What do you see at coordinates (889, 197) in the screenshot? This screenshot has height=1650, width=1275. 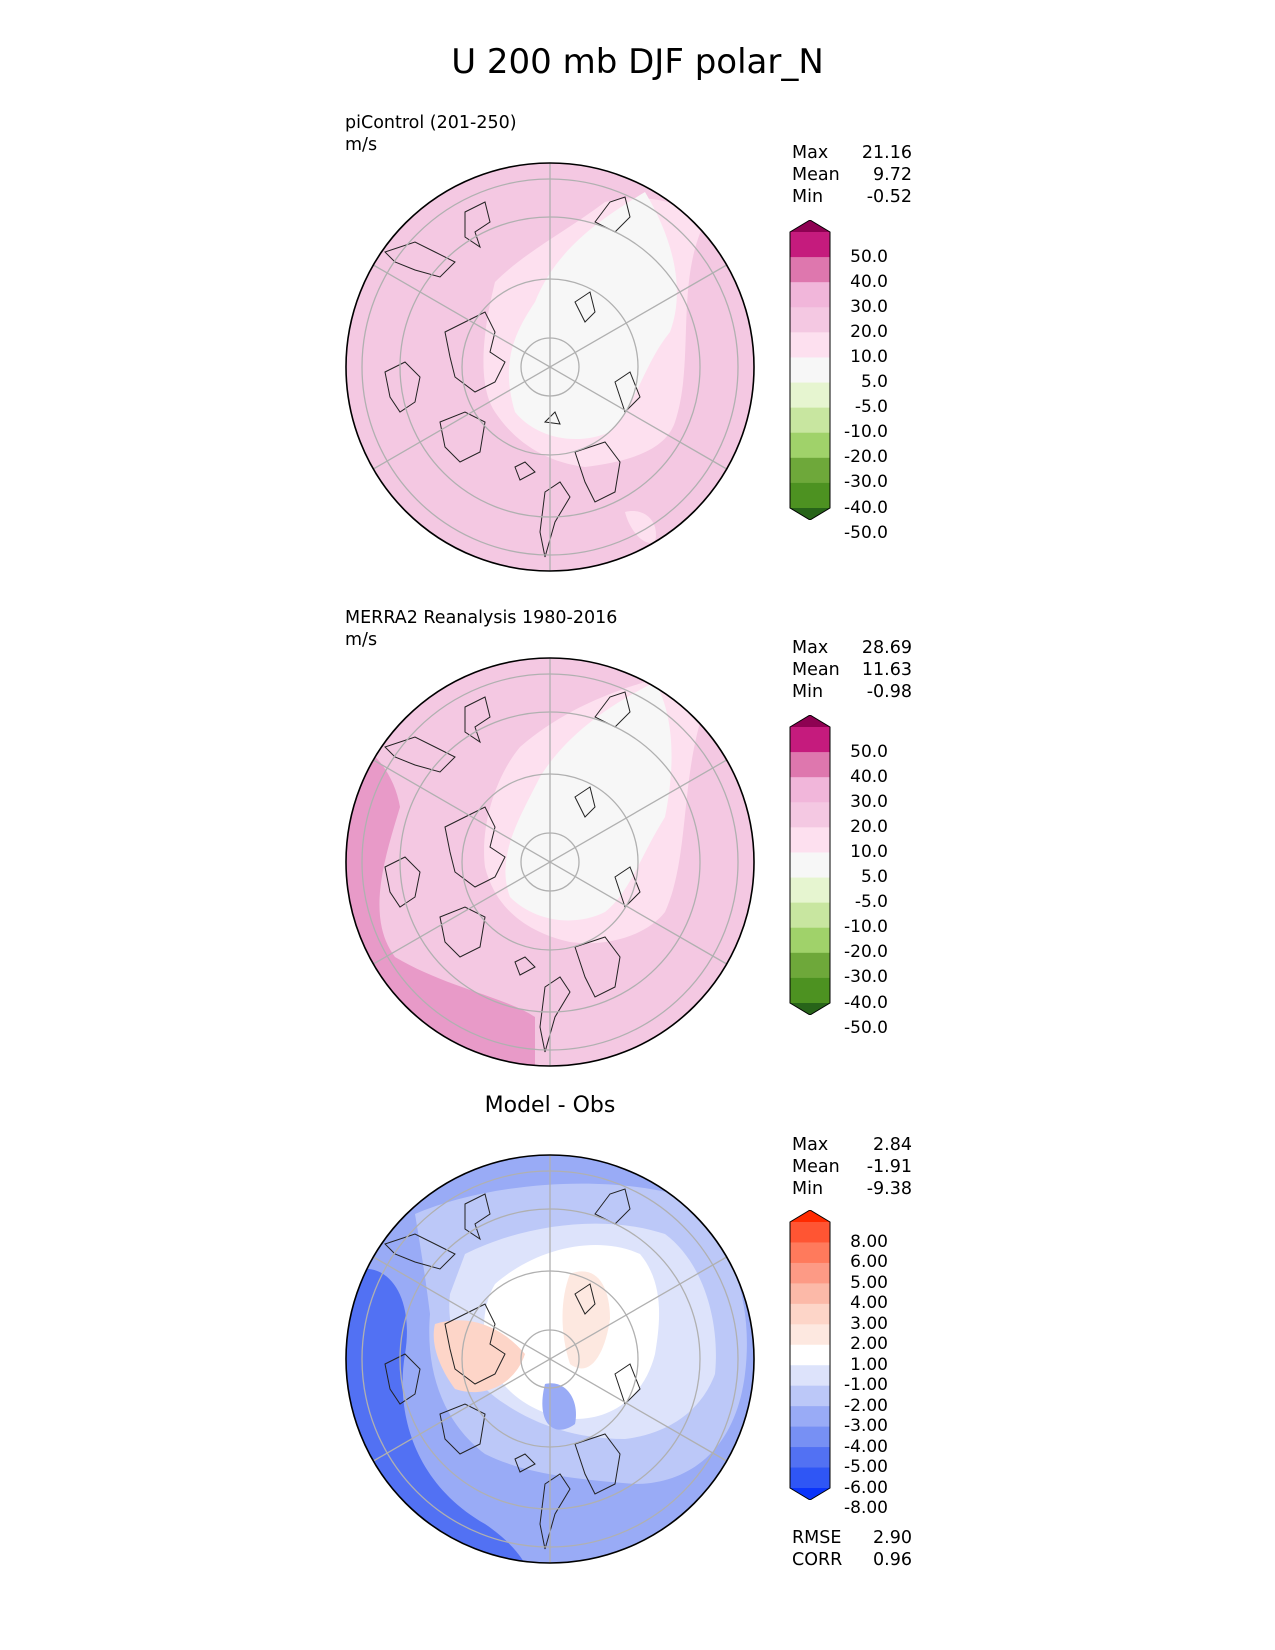 I see `stat-min-value: -0.52` at bounding box center [889, 197].